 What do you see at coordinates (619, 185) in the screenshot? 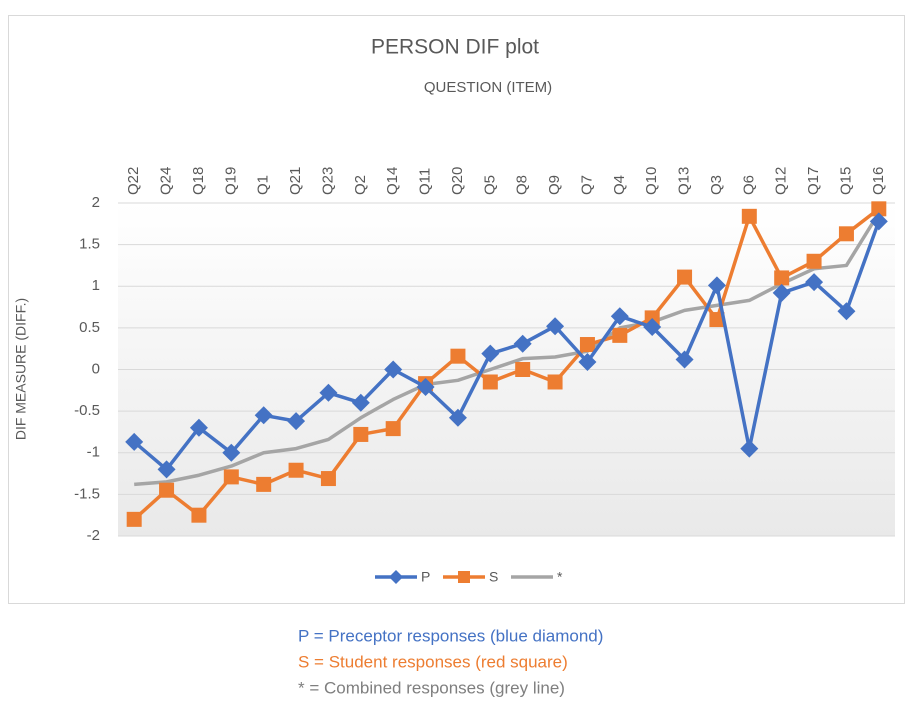
I see `x-tick-label: Q4` at bounding box center [619, 185].